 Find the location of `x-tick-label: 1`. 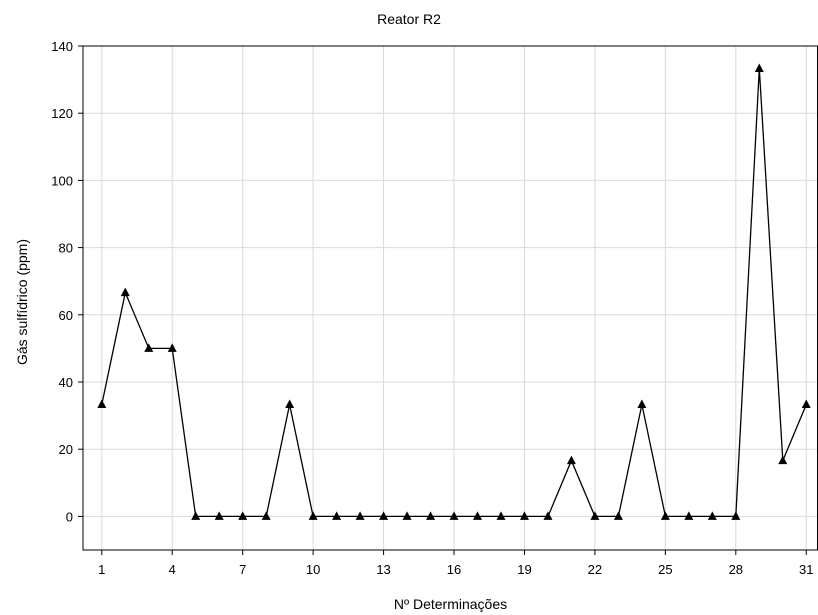

x-tick-label: 1 is located at coordinates (101, 569).